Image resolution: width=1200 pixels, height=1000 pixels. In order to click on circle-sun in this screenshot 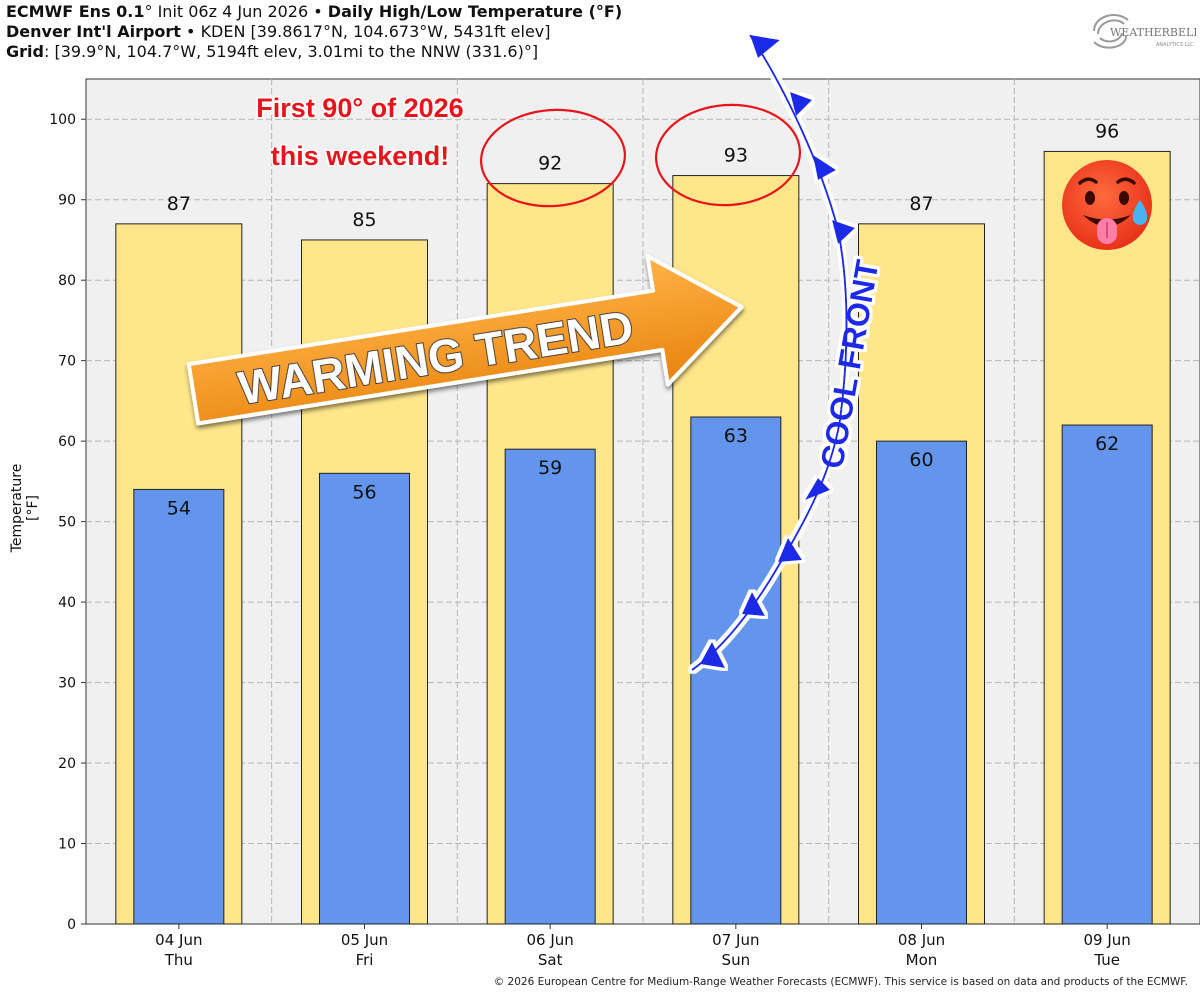, I will do `click(728, 155)`.